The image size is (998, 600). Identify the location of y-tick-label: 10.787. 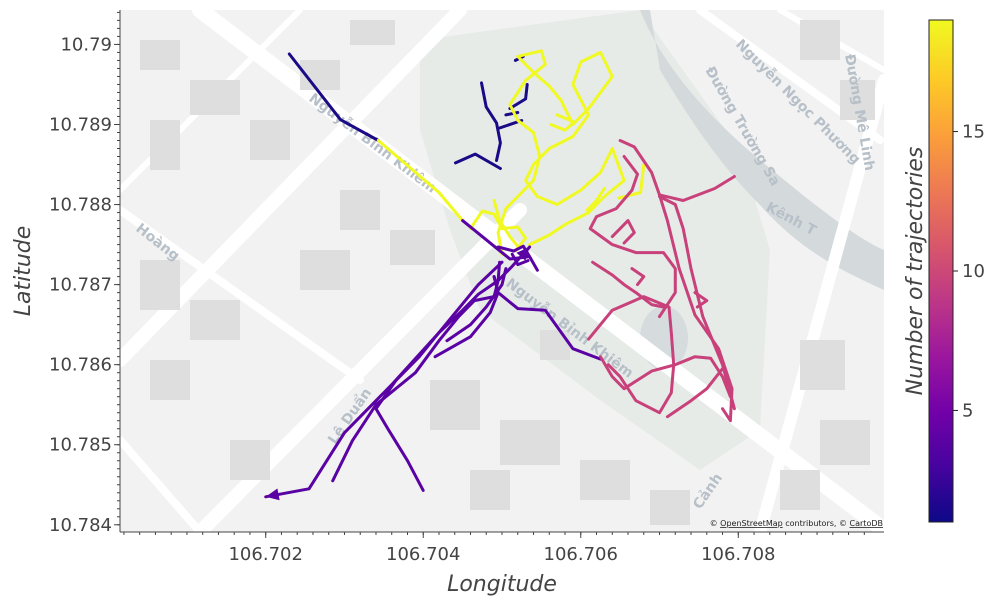
(80, 285).